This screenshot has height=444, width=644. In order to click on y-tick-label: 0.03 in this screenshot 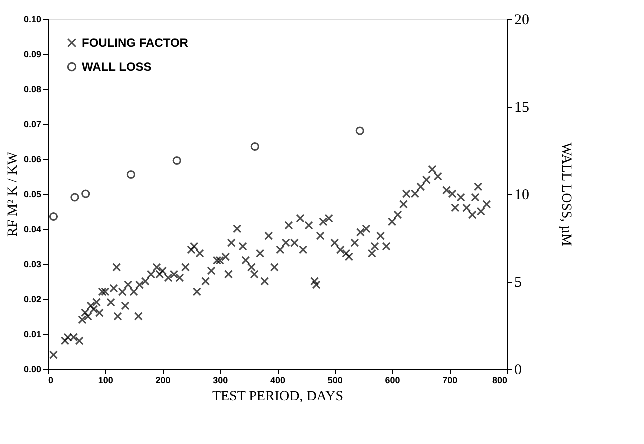, I will do `click(33, 265)`.